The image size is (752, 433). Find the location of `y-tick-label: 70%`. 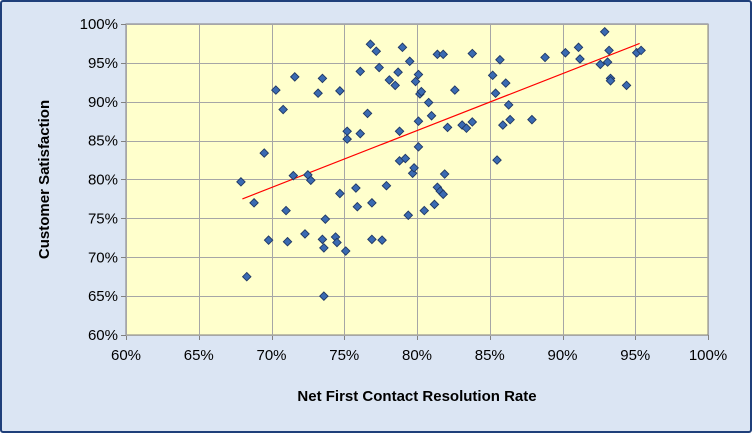

y-tick-label: 70% is located at coordinates (103, 257).